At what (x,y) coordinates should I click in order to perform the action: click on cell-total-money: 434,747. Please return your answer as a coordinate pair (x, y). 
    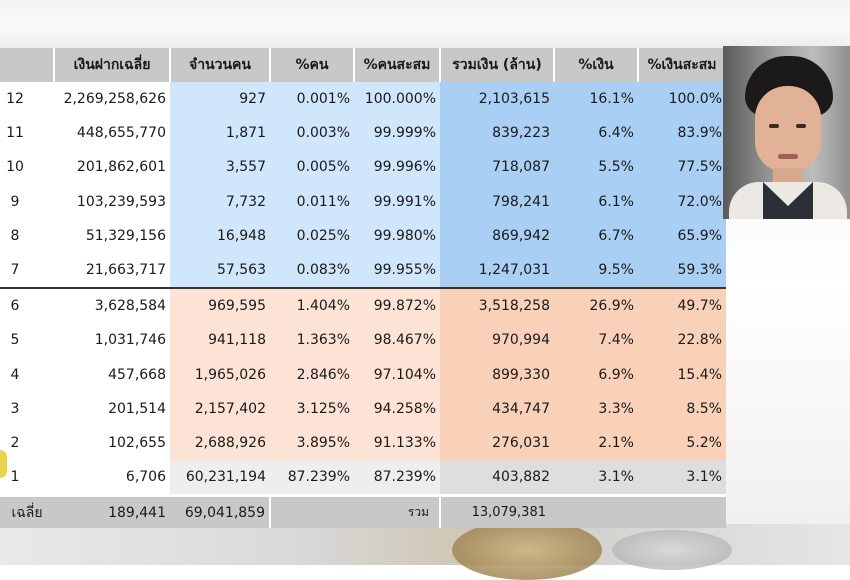
    Looking at the image, I should click on (497, 408).